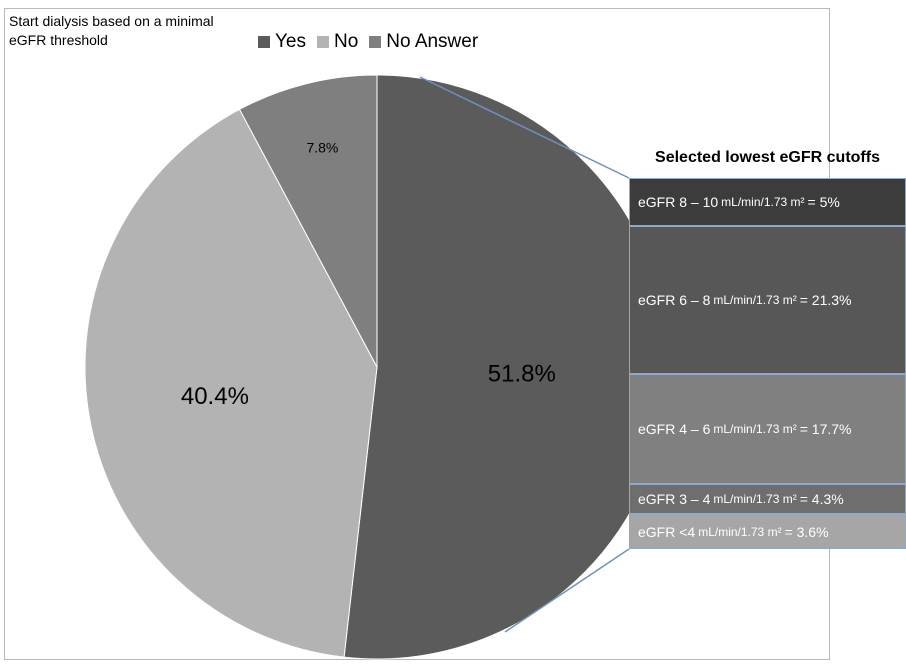  I want to click on cutoff-table-title: Selected lowest eGFR cutoffs, so click(767, 157).